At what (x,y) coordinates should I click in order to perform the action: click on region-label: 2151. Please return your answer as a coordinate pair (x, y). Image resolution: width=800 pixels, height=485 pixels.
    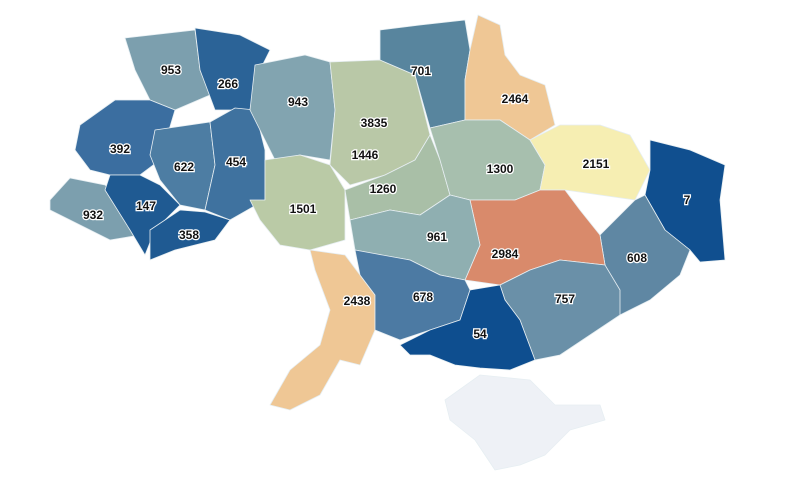
    Looking at the image, I should click on (596, 164).